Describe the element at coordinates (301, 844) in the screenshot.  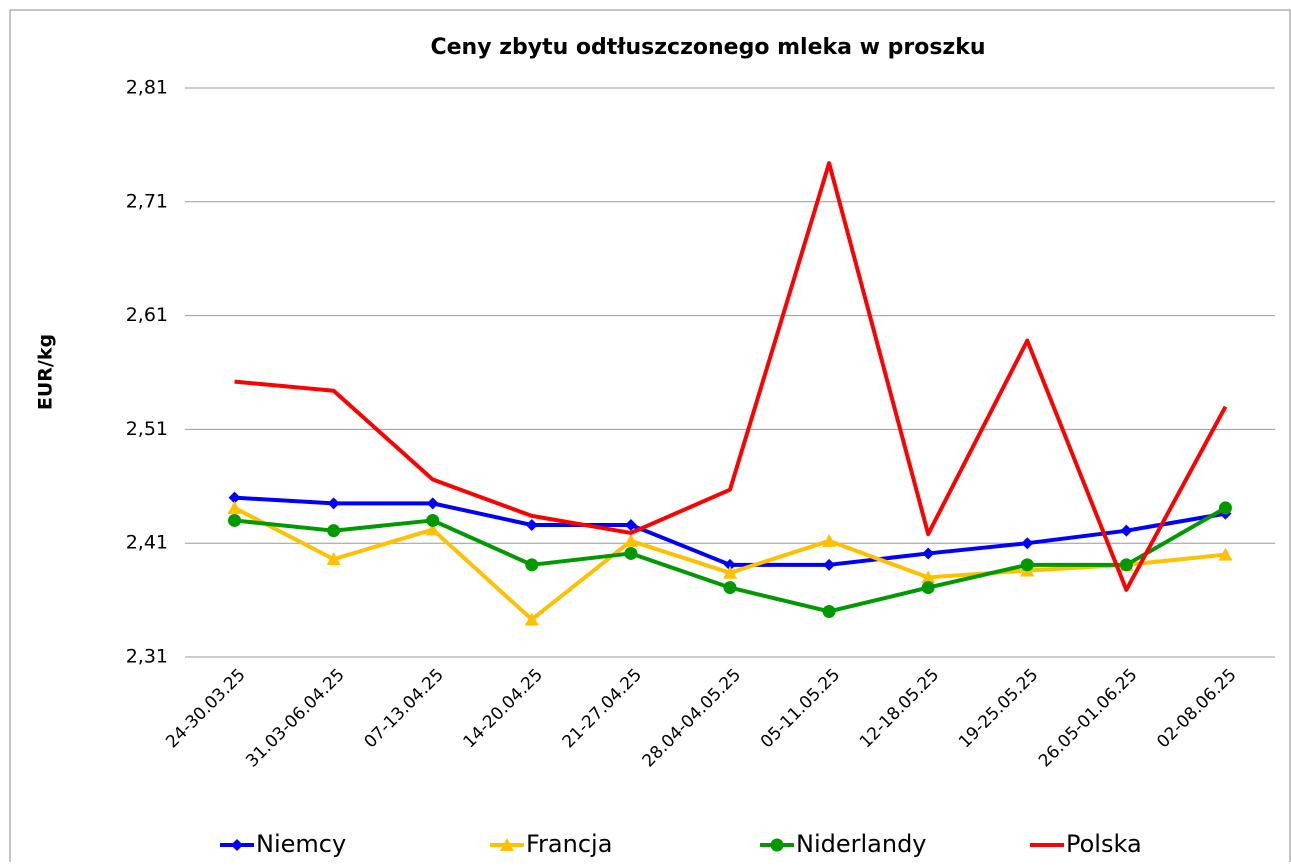
I see `legend-label: Niemcy` at that location.